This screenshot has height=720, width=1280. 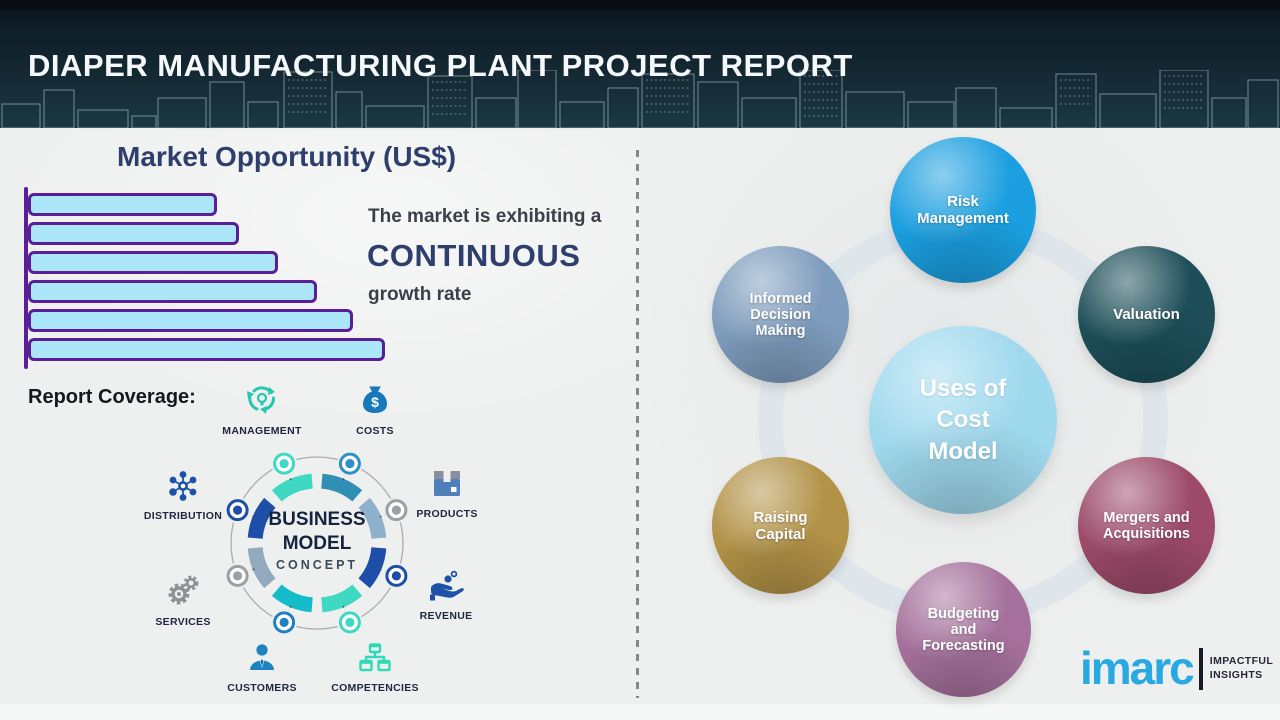 I want to click on uses-item-label: Raising Capital, so click(x=780, y=525).